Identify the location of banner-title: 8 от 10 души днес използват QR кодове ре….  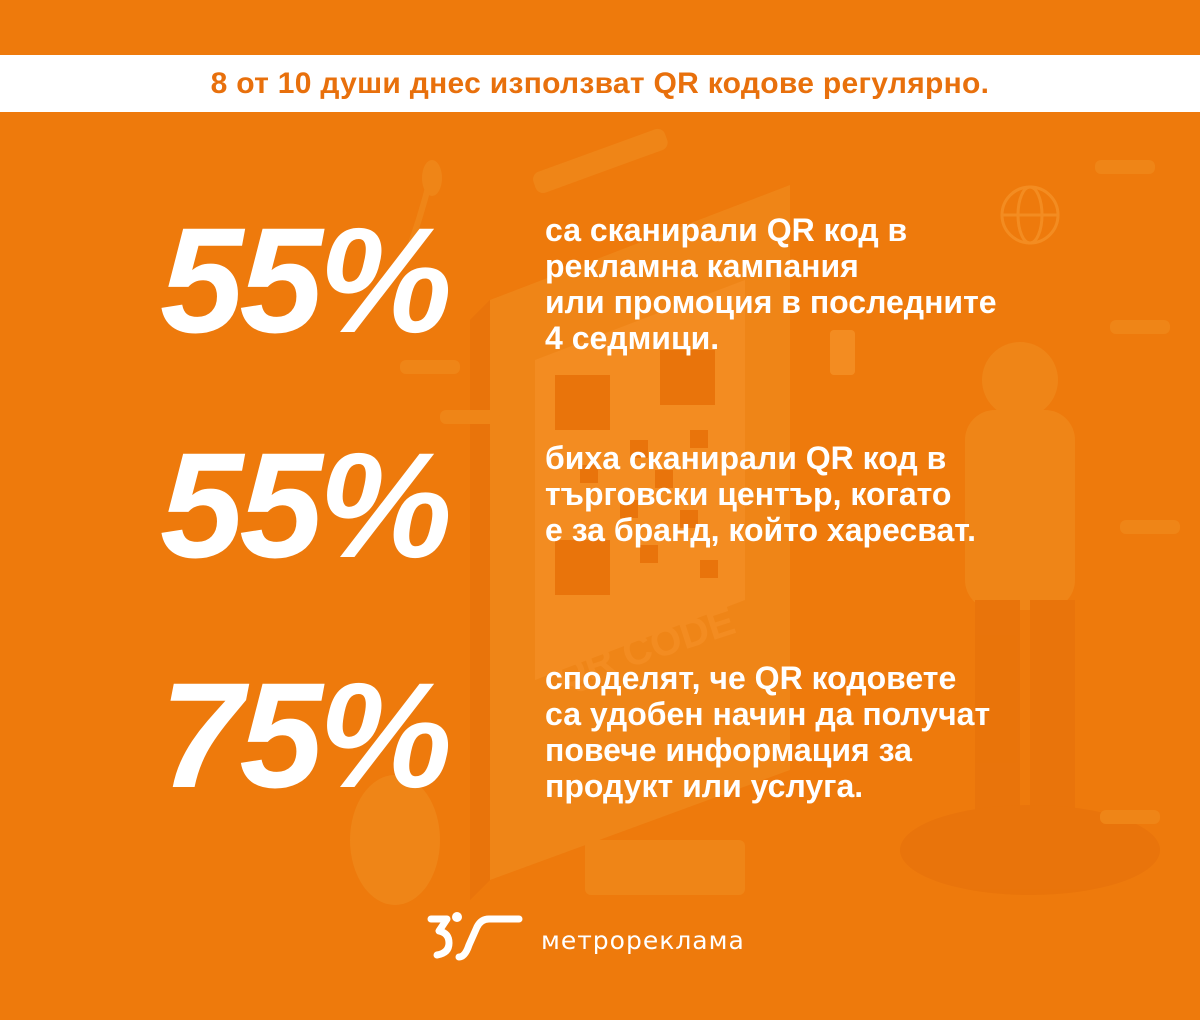
(600, 83).